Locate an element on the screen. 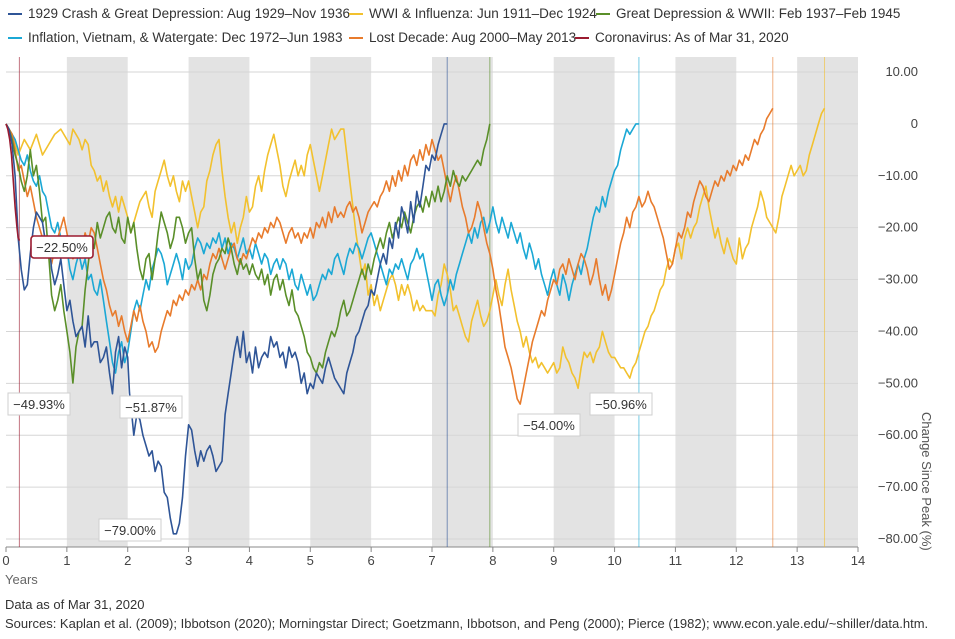 The image size is (955, 639). legend-swatch-coronavirus is located at coordinates (582, 37).